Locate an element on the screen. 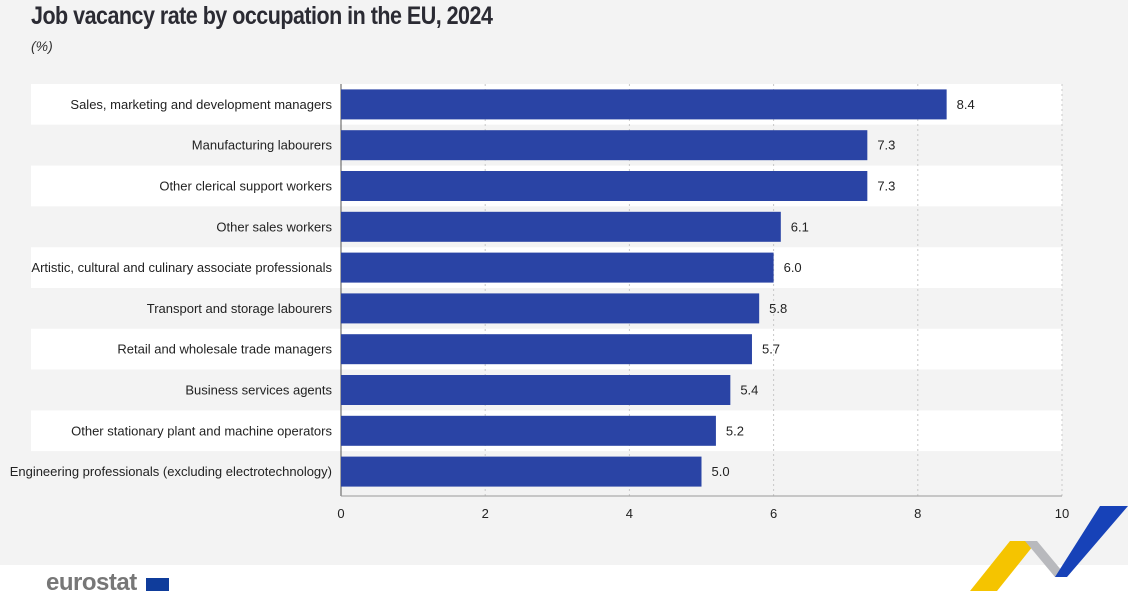  eurostat-logo: eurostat is located at coordinates (91, 582).